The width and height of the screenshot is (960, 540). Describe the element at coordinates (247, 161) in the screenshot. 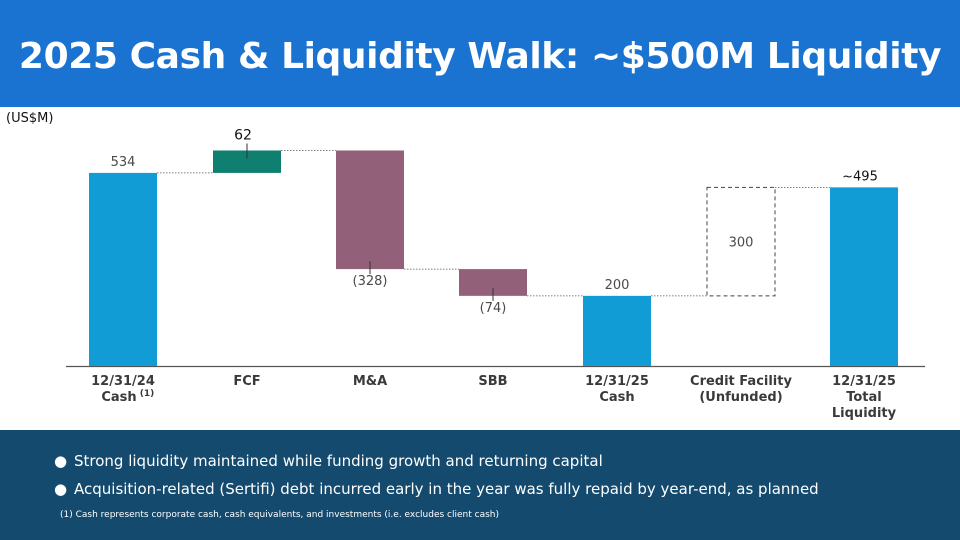

I see `bar-fcf` at that location.